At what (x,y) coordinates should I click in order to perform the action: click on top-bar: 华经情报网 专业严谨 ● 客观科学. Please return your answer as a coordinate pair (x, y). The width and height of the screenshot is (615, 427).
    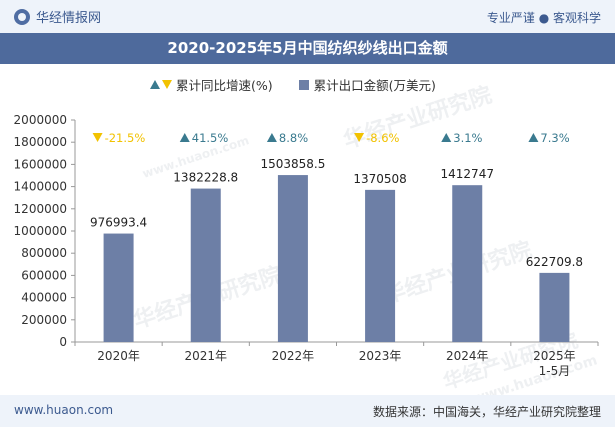
    Looking at the image, I should click on (307, 16).